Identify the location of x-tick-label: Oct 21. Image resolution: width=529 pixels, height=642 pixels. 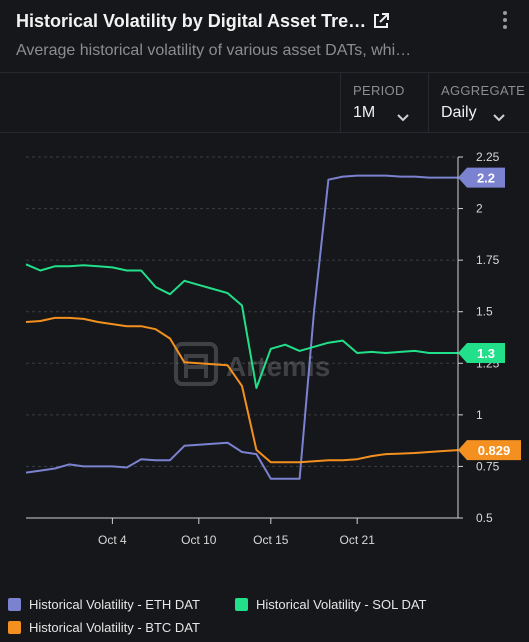
(358, 540).